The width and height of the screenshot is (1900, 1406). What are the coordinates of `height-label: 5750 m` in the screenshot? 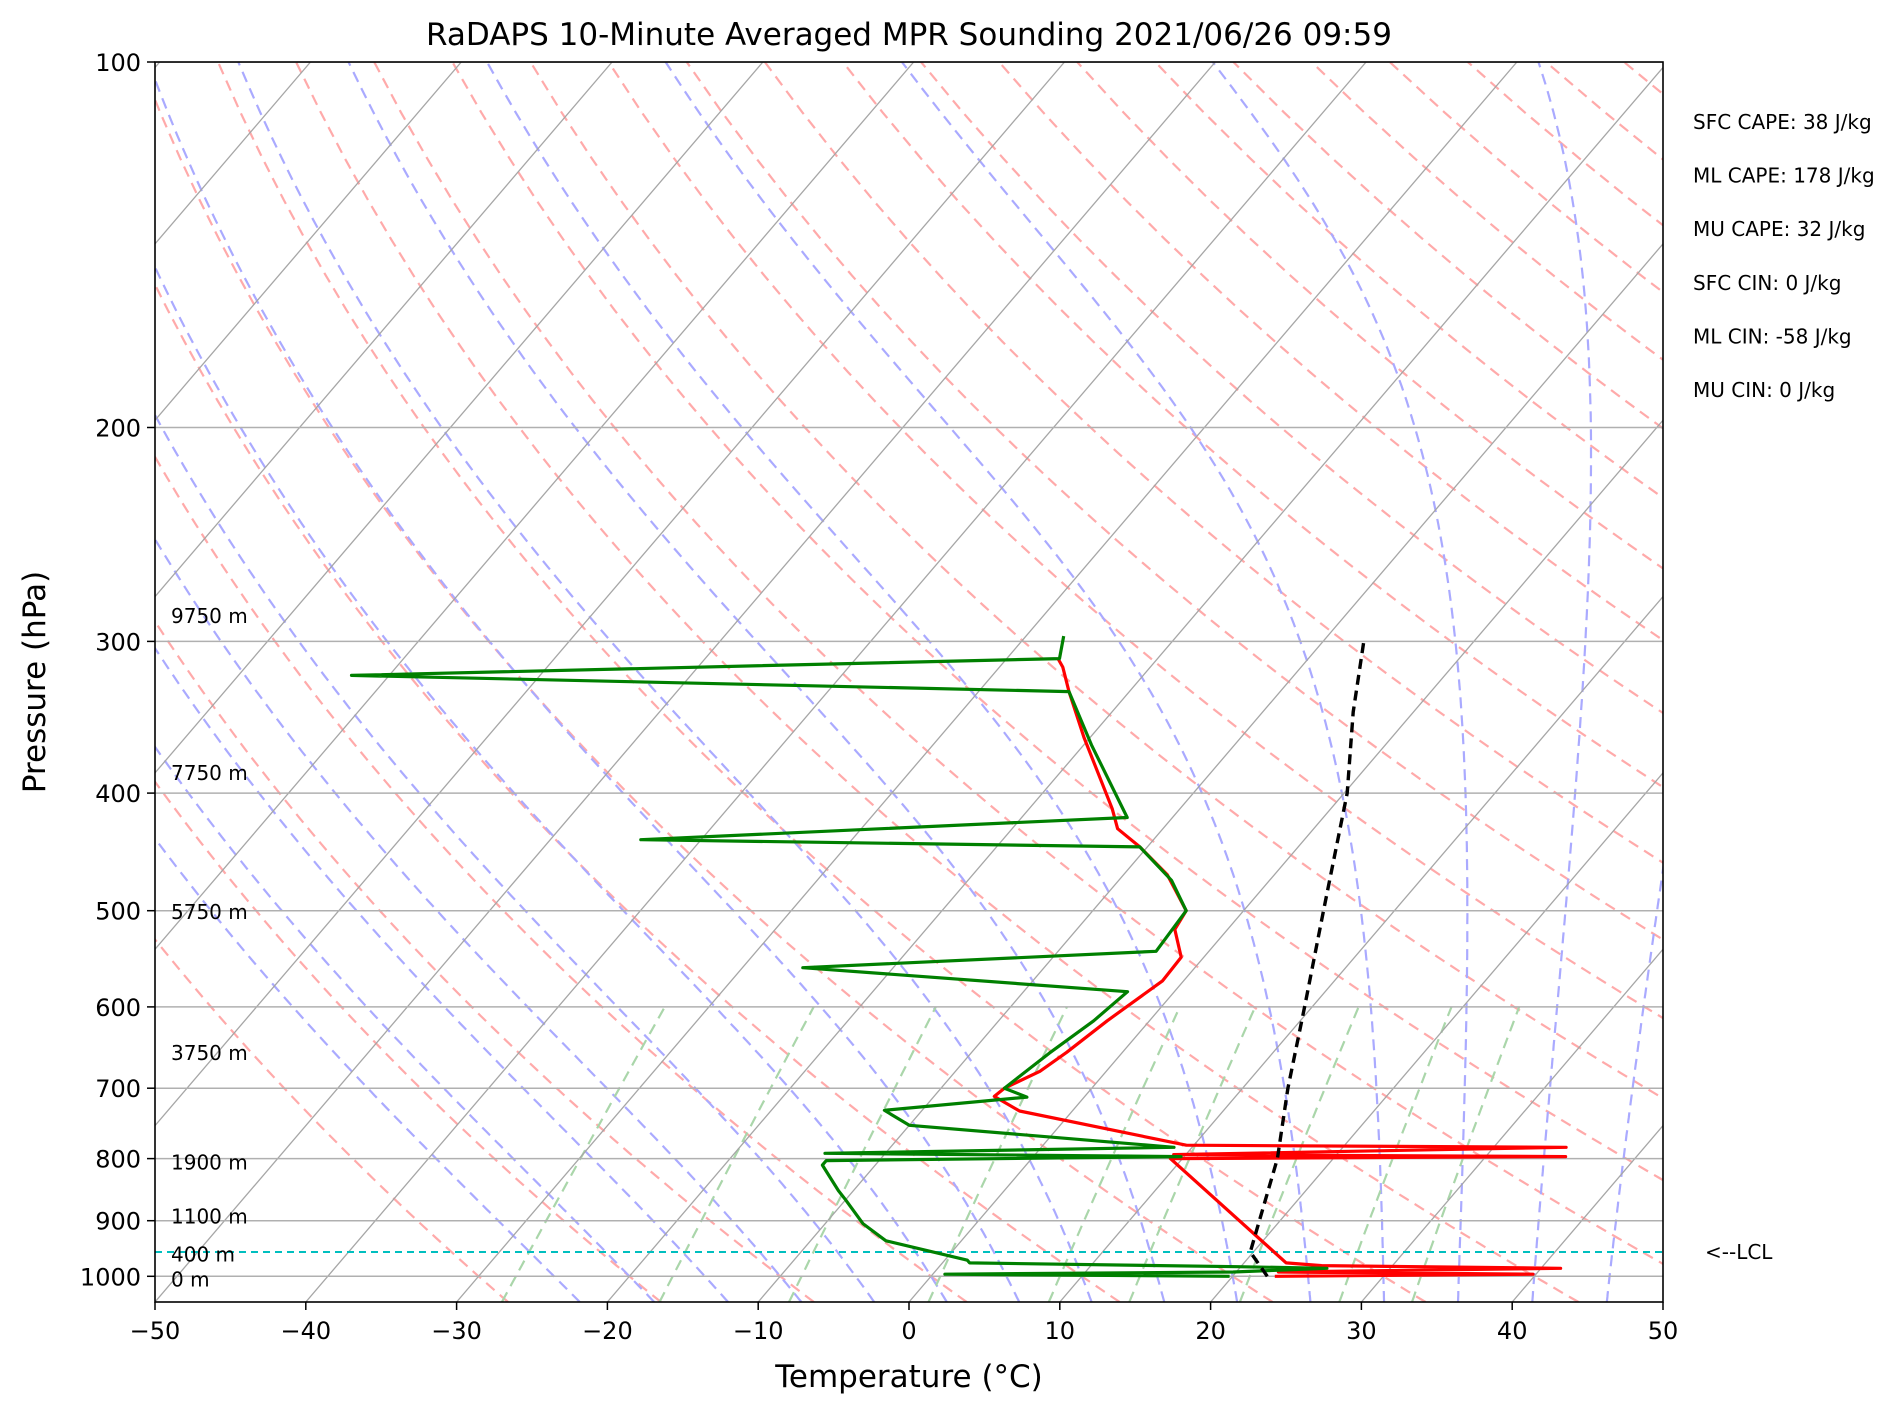 It's located at (209, 912).